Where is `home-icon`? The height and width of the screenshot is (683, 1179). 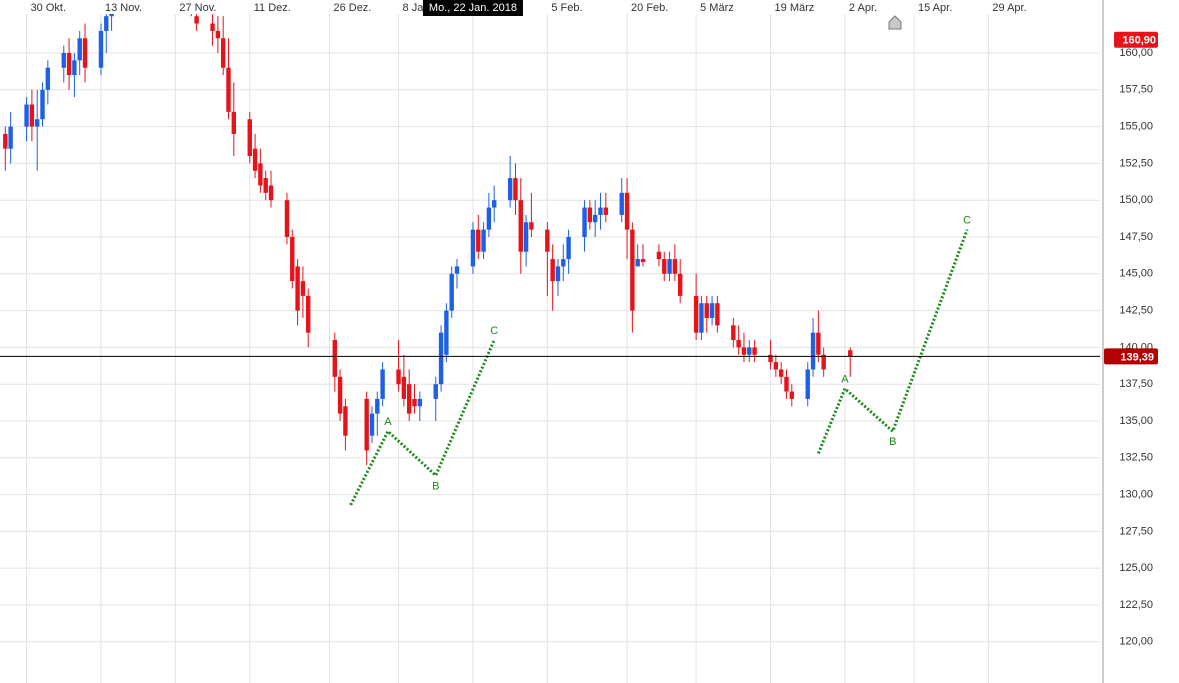
home-icon is located at coordinates (895, 22).